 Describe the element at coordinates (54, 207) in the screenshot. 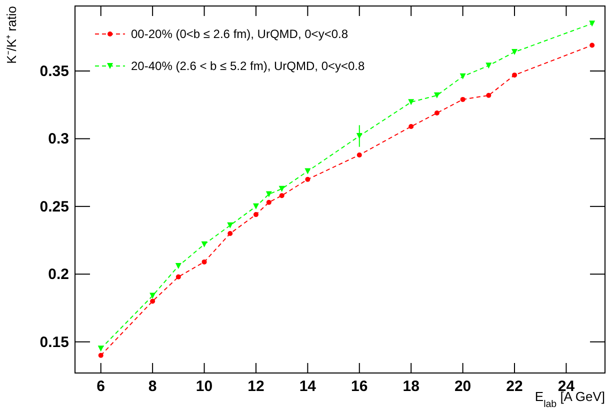

I see `y-tick-label: 0.25` at that location.